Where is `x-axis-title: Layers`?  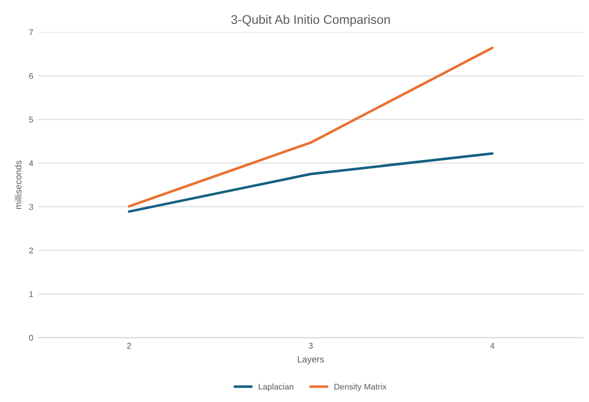 x-axis-title: Layers is located at coordinates (311, 360).